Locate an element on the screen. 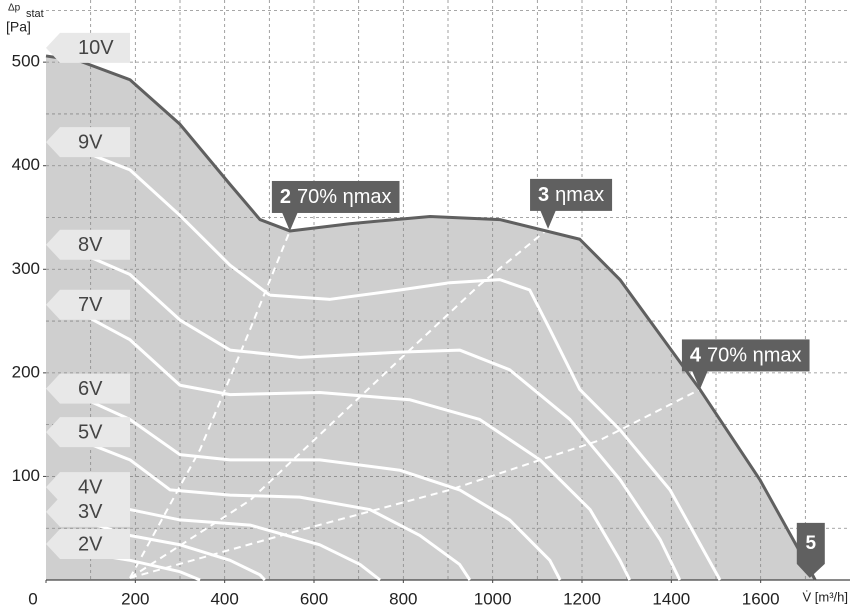 This screenshot has height=613, width=850. point-label-number: 5 is located at coordinates (811, 543).